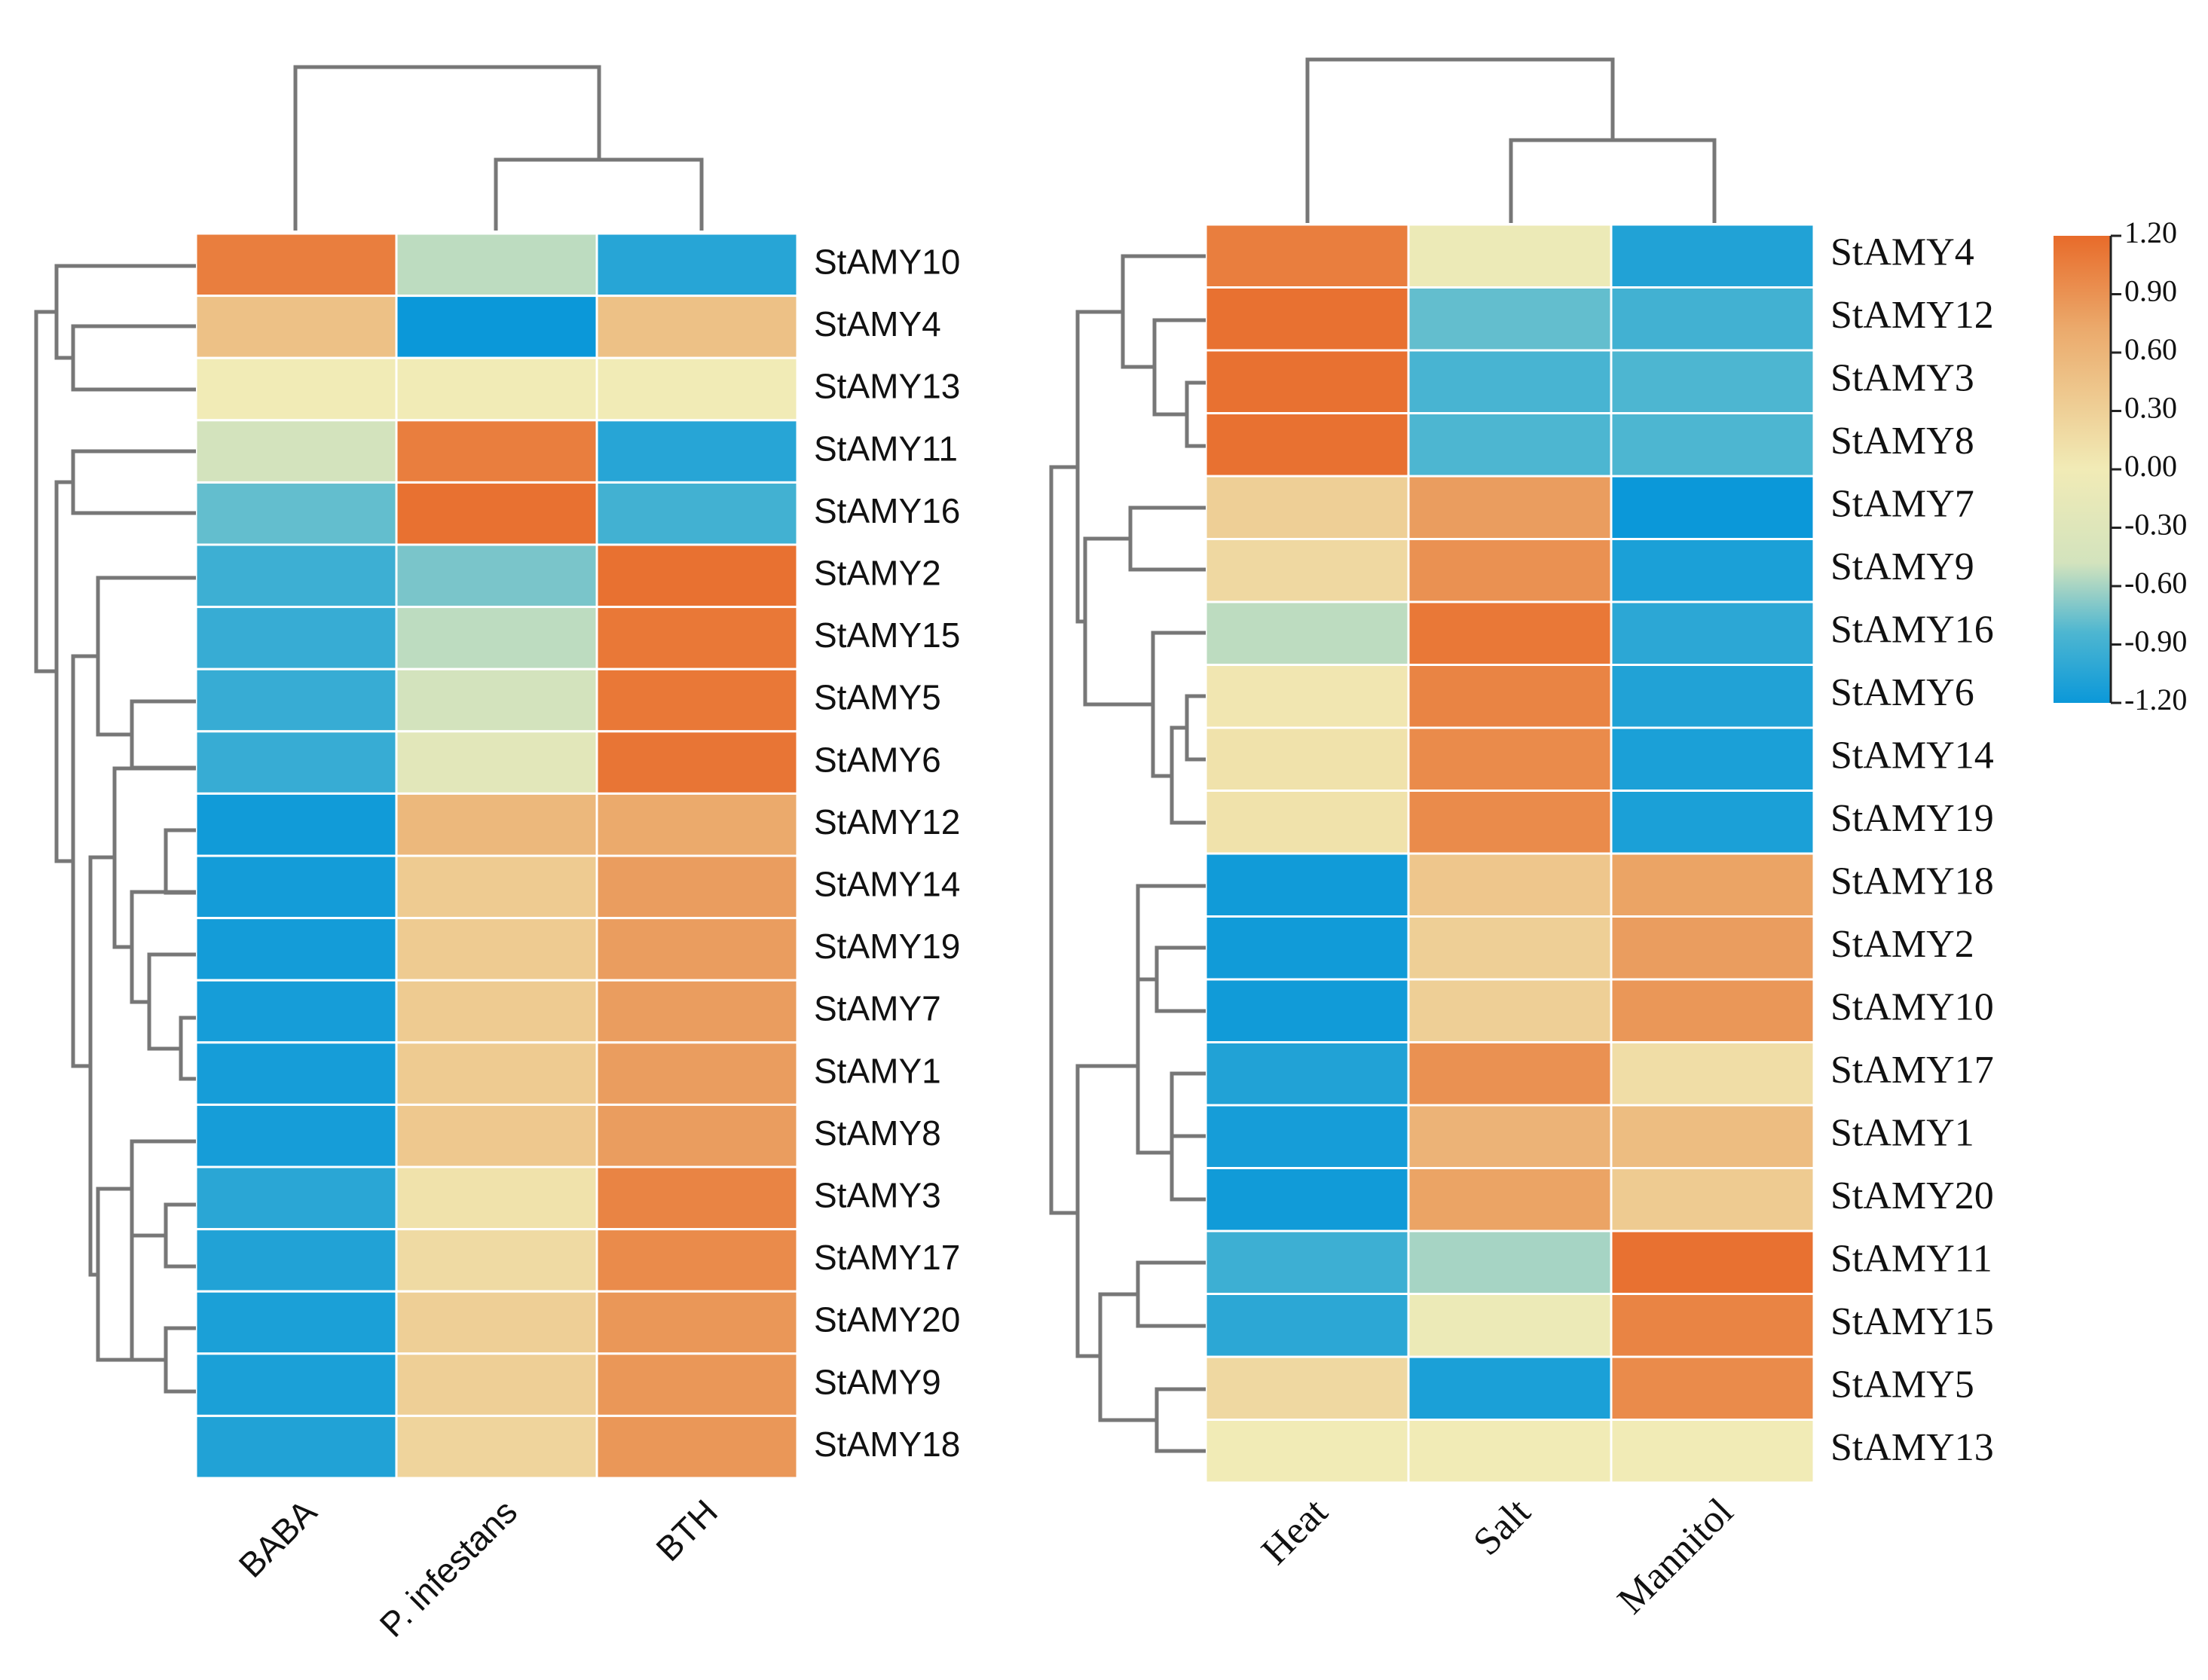  Describe the element at coordinates (2151, 291) in the screenshot. I see `colorbar-tick-label: 0.90` at that location.